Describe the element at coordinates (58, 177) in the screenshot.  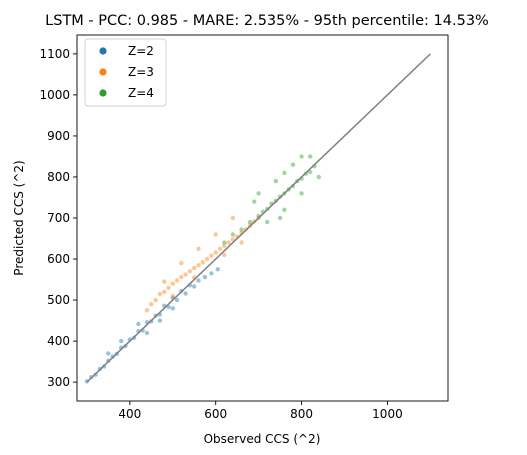
I see `y-tick-label-800: 800` at that location.